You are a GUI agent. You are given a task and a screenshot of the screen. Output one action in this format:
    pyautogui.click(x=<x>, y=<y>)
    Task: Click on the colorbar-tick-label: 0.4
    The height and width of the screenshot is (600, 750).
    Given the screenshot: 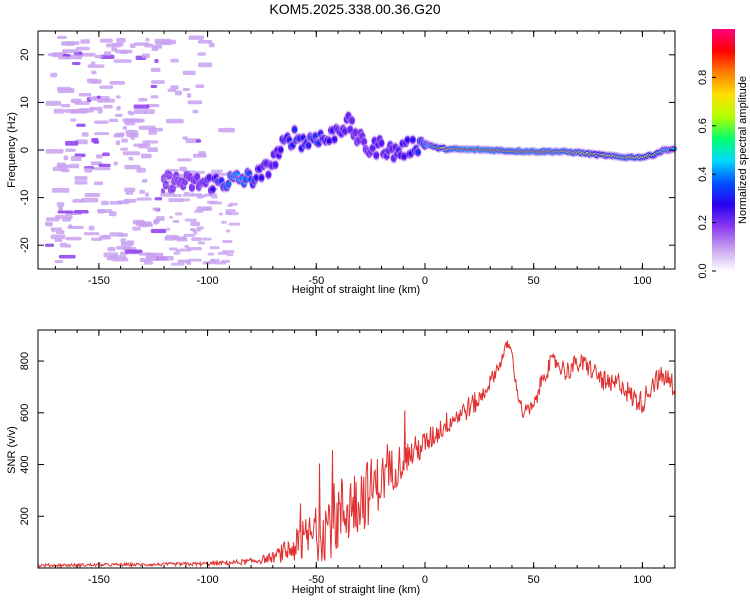 What is the action you would take?
    pyautogui.click(x=703, y=174)
    